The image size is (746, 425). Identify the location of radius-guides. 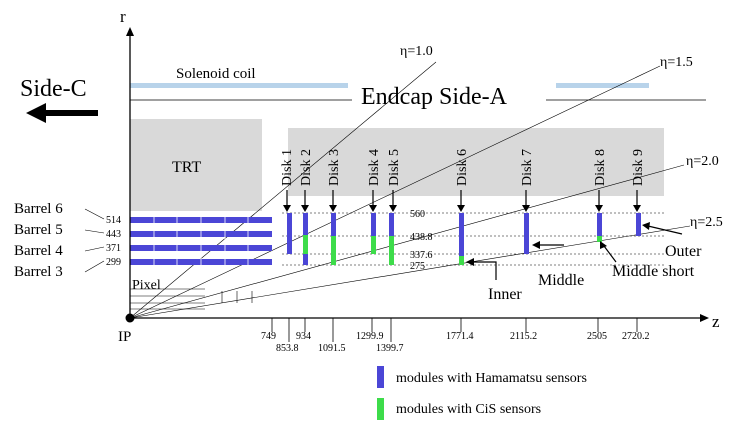
(473, 239).